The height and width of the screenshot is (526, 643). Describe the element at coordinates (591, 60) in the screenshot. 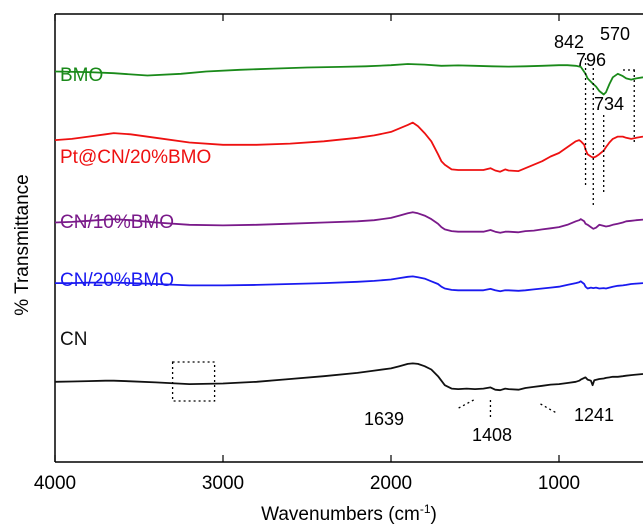

I see `peak-label-796: 796` at that location.